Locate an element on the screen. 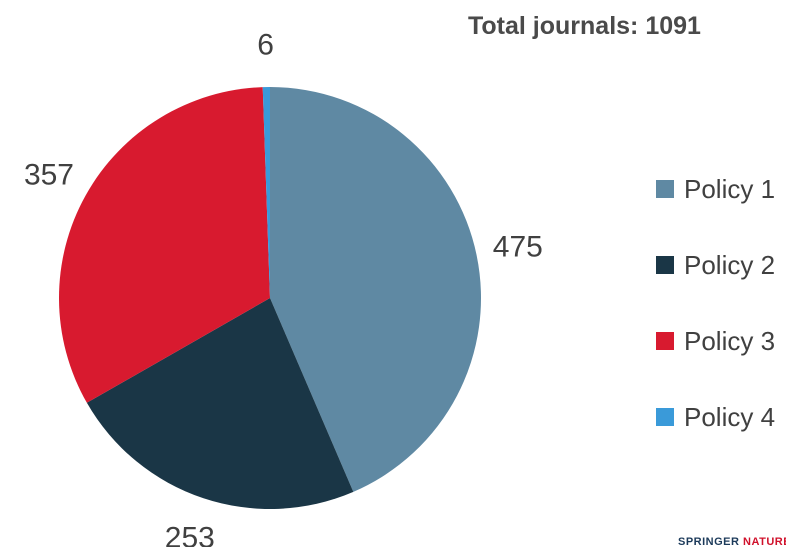  logo-text-springer: SPRINGER is located at coordinates (709, 542).